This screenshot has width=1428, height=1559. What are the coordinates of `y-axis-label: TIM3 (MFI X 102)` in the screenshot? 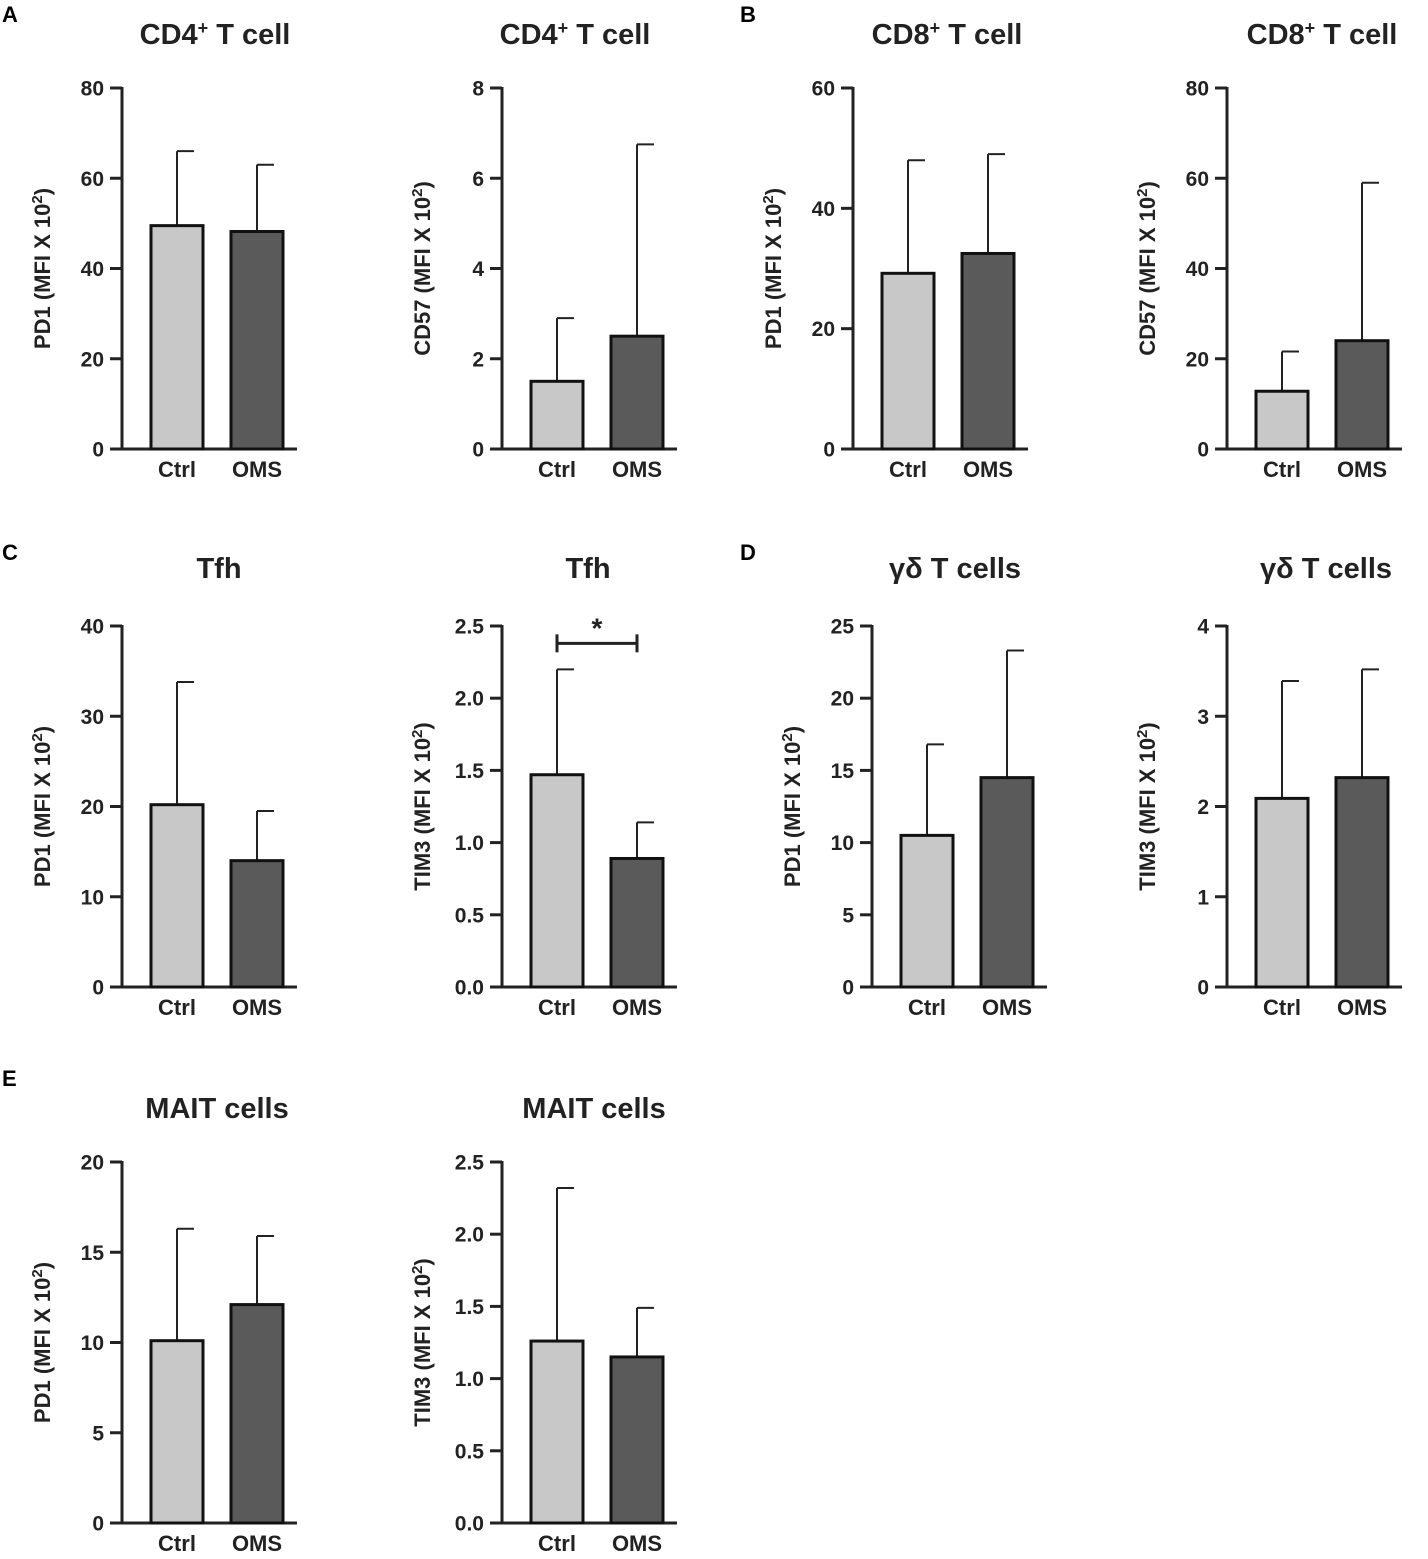 It's located at (422, 806).